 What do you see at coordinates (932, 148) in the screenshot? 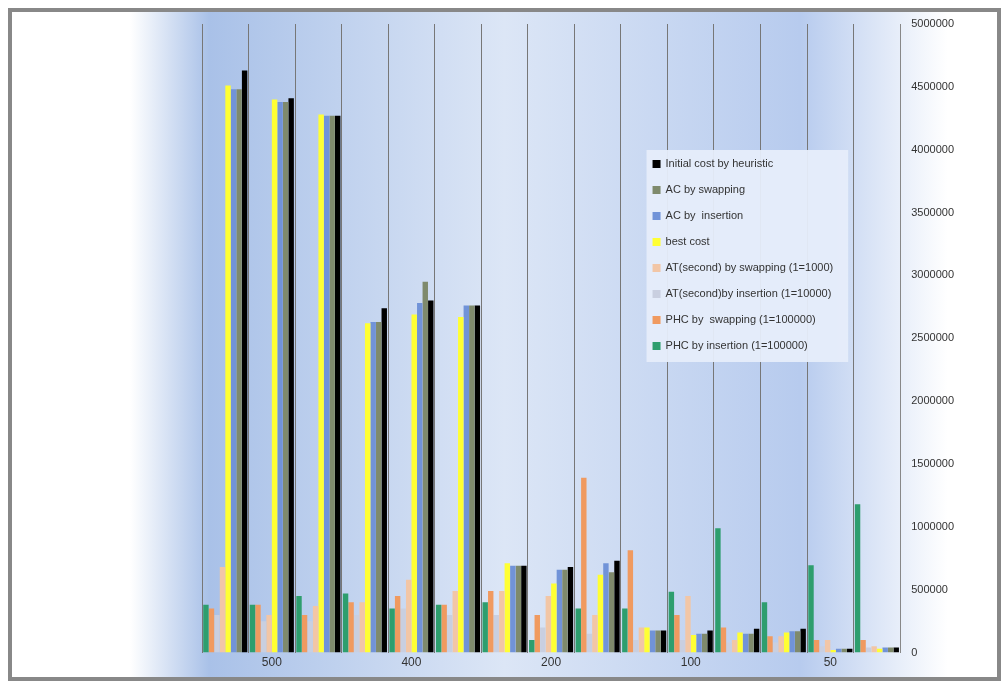
I see `y-tick-label: 4000000` at bounding box center [932, 148].